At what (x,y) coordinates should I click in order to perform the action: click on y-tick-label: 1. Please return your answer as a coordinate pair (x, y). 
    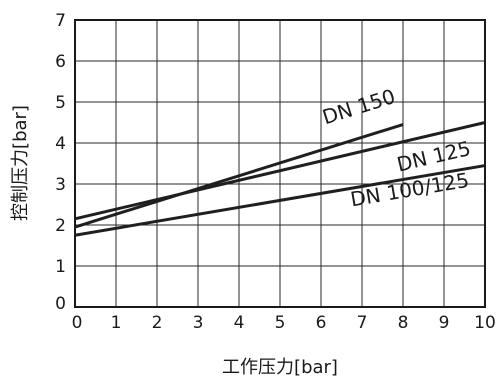
    Looking at the image, I should click on (60, 267).